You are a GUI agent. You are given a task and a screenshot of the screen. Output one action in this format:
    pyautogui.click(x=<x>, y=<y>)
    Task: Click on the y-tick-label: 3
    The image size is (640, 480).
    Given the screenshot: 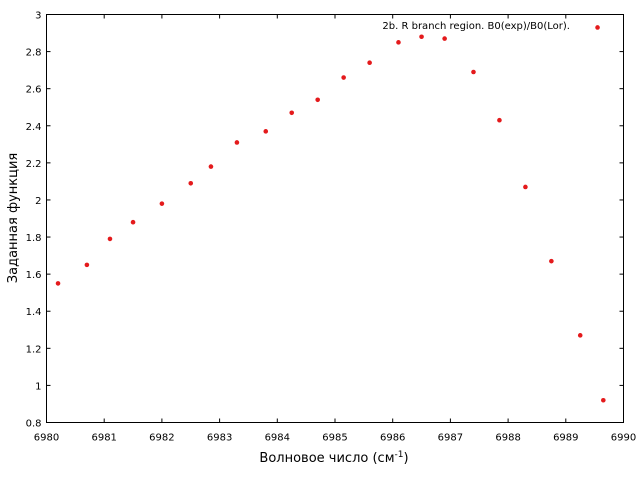 What is the action you would take?
    pyautogui.click(x=38, y=16)
    